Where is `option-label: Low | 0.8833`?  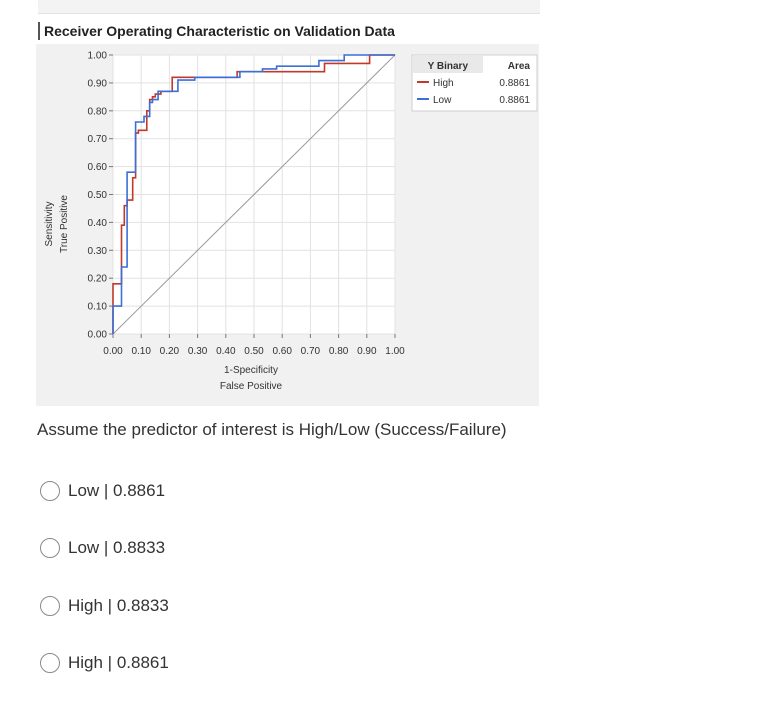
option-label: Low | 0.8833 is located at coordinates (117, 547).